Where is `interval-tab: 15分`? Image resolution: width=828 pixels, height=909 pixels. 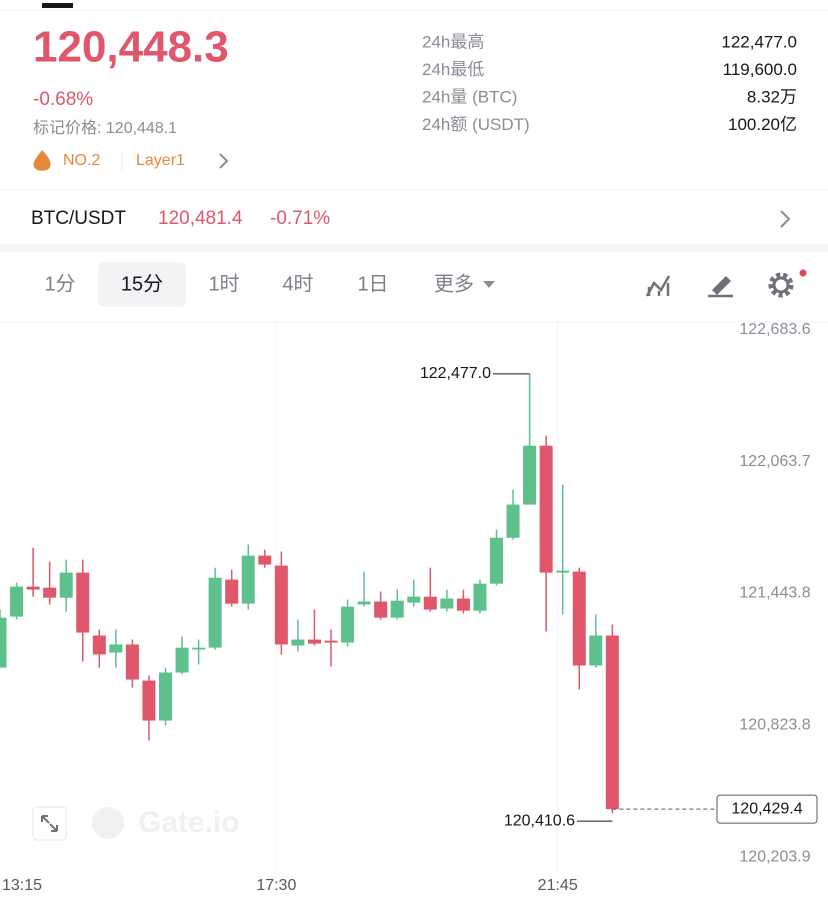 interval-tab: 15分 is located at coordinates (142, 283).